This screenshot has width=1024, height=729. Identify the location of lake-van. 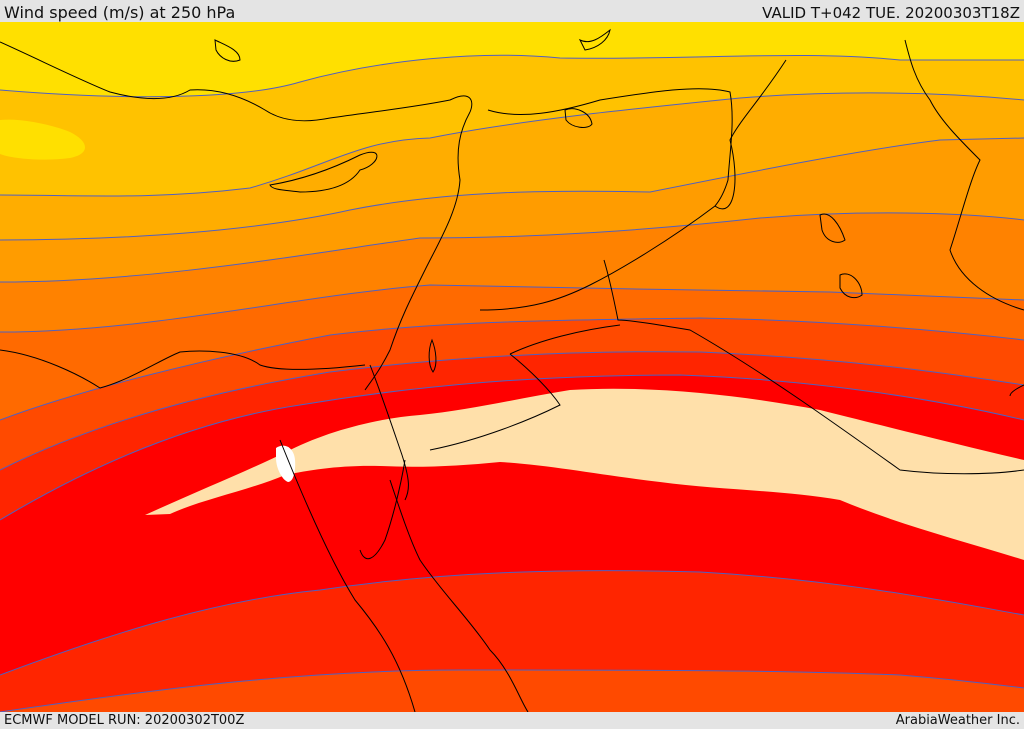
(578, 118).